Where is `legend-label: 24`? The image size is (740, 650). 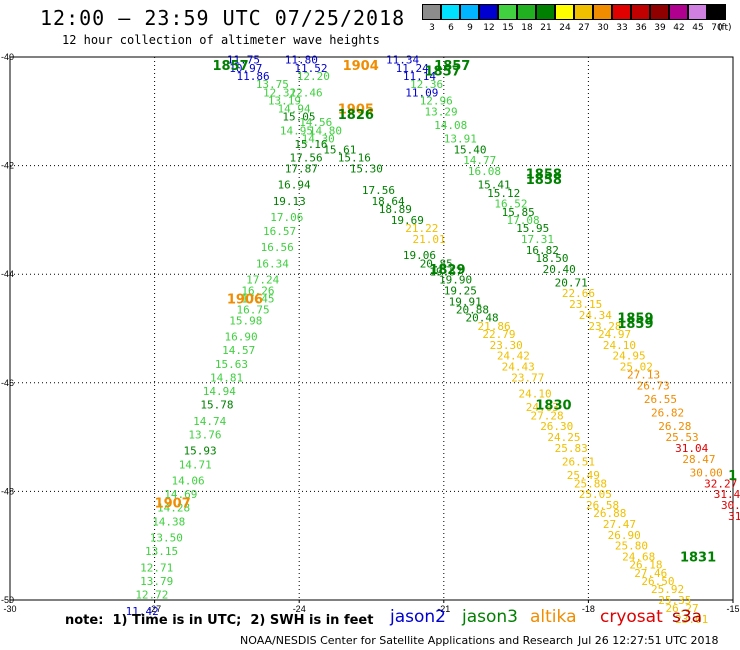 legend-label: 24 is located at coordinates (565, 28).